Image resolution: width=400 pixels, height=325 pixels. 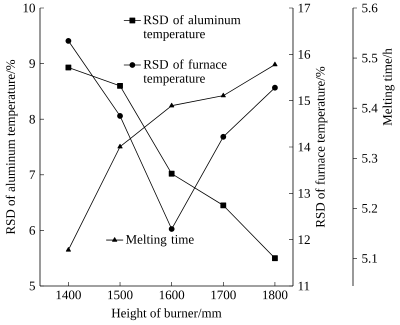 I want to click on y2-tick-label: 17, so click(x=304, y=8).